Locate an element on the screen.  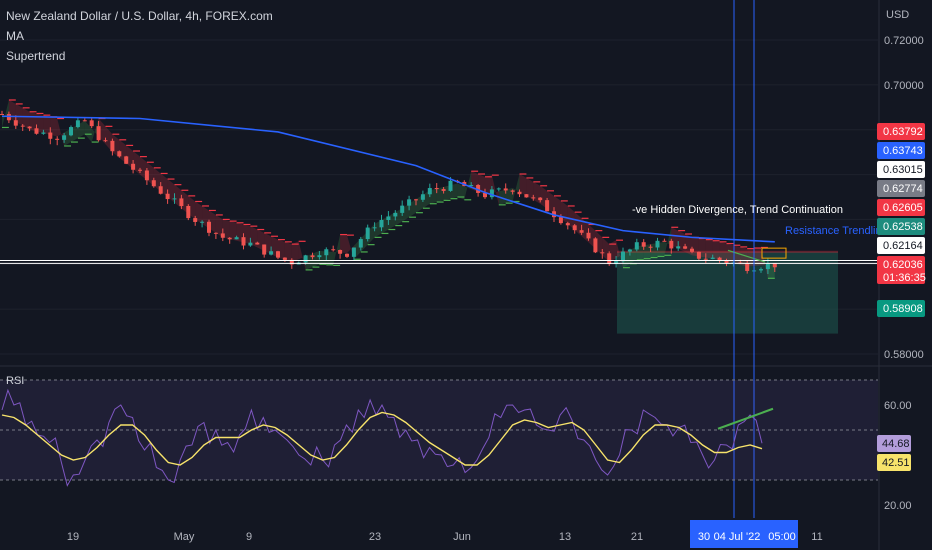
position-stop-zone is located at coordinates (727, 251).